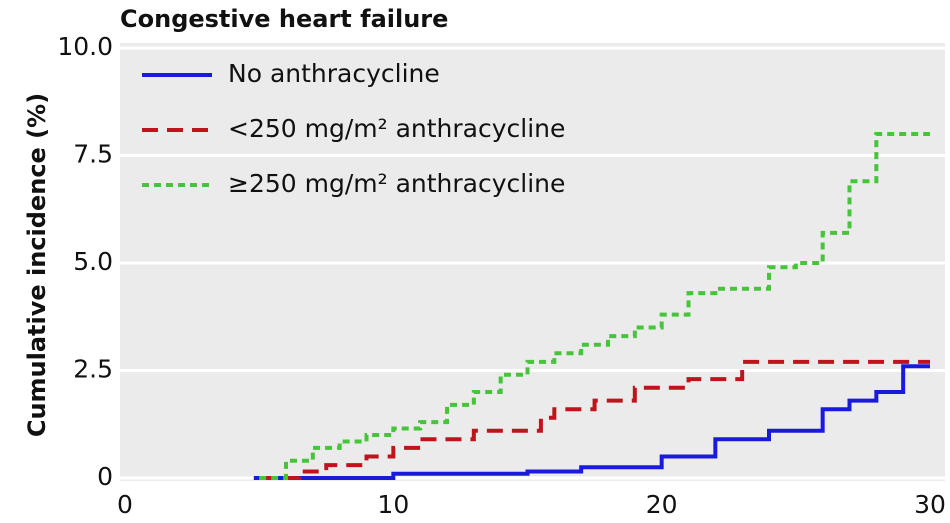 The height and width of the screenshot is (523, 950). I want to click on chart-title: Congestive heart failure, so click(284, 19).